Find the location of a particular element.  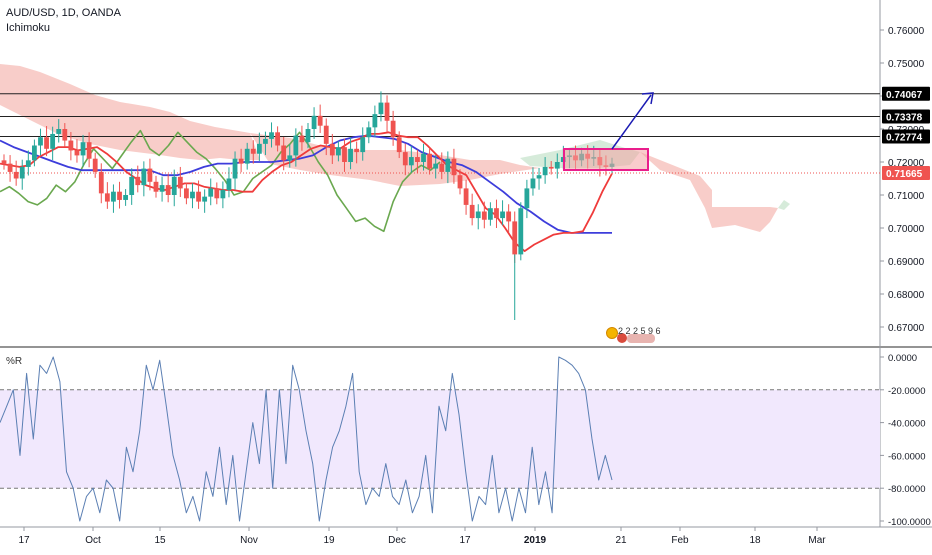

projection-arrow-line is located at coordinates (631, 122).